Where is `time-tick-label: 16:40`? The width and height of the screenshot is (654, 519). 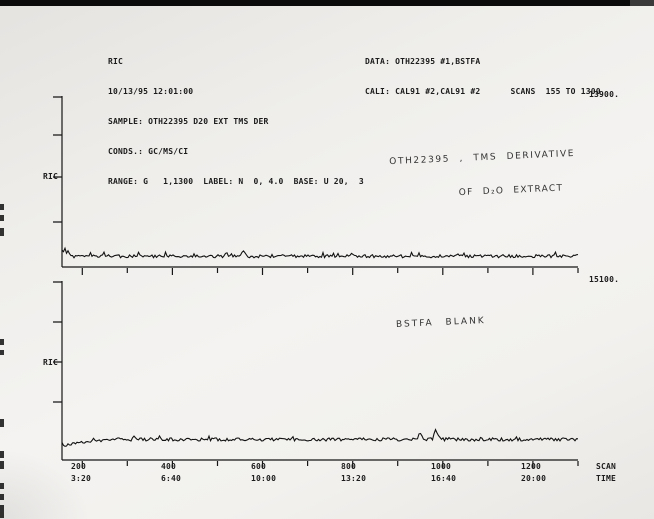
time-tick-label: 16:40 is located at coordinates (444, 478).